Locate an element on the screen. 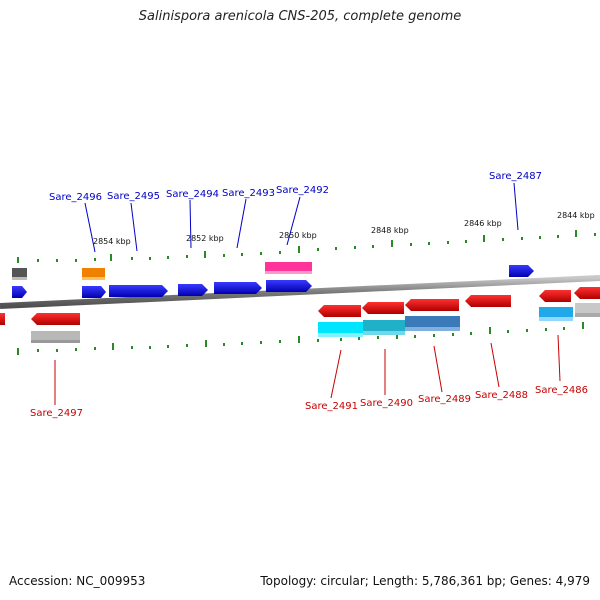 This screenshot has width=600, height=600. gene-label-minus: Sare_2491 is located at coordinates (331, 406).